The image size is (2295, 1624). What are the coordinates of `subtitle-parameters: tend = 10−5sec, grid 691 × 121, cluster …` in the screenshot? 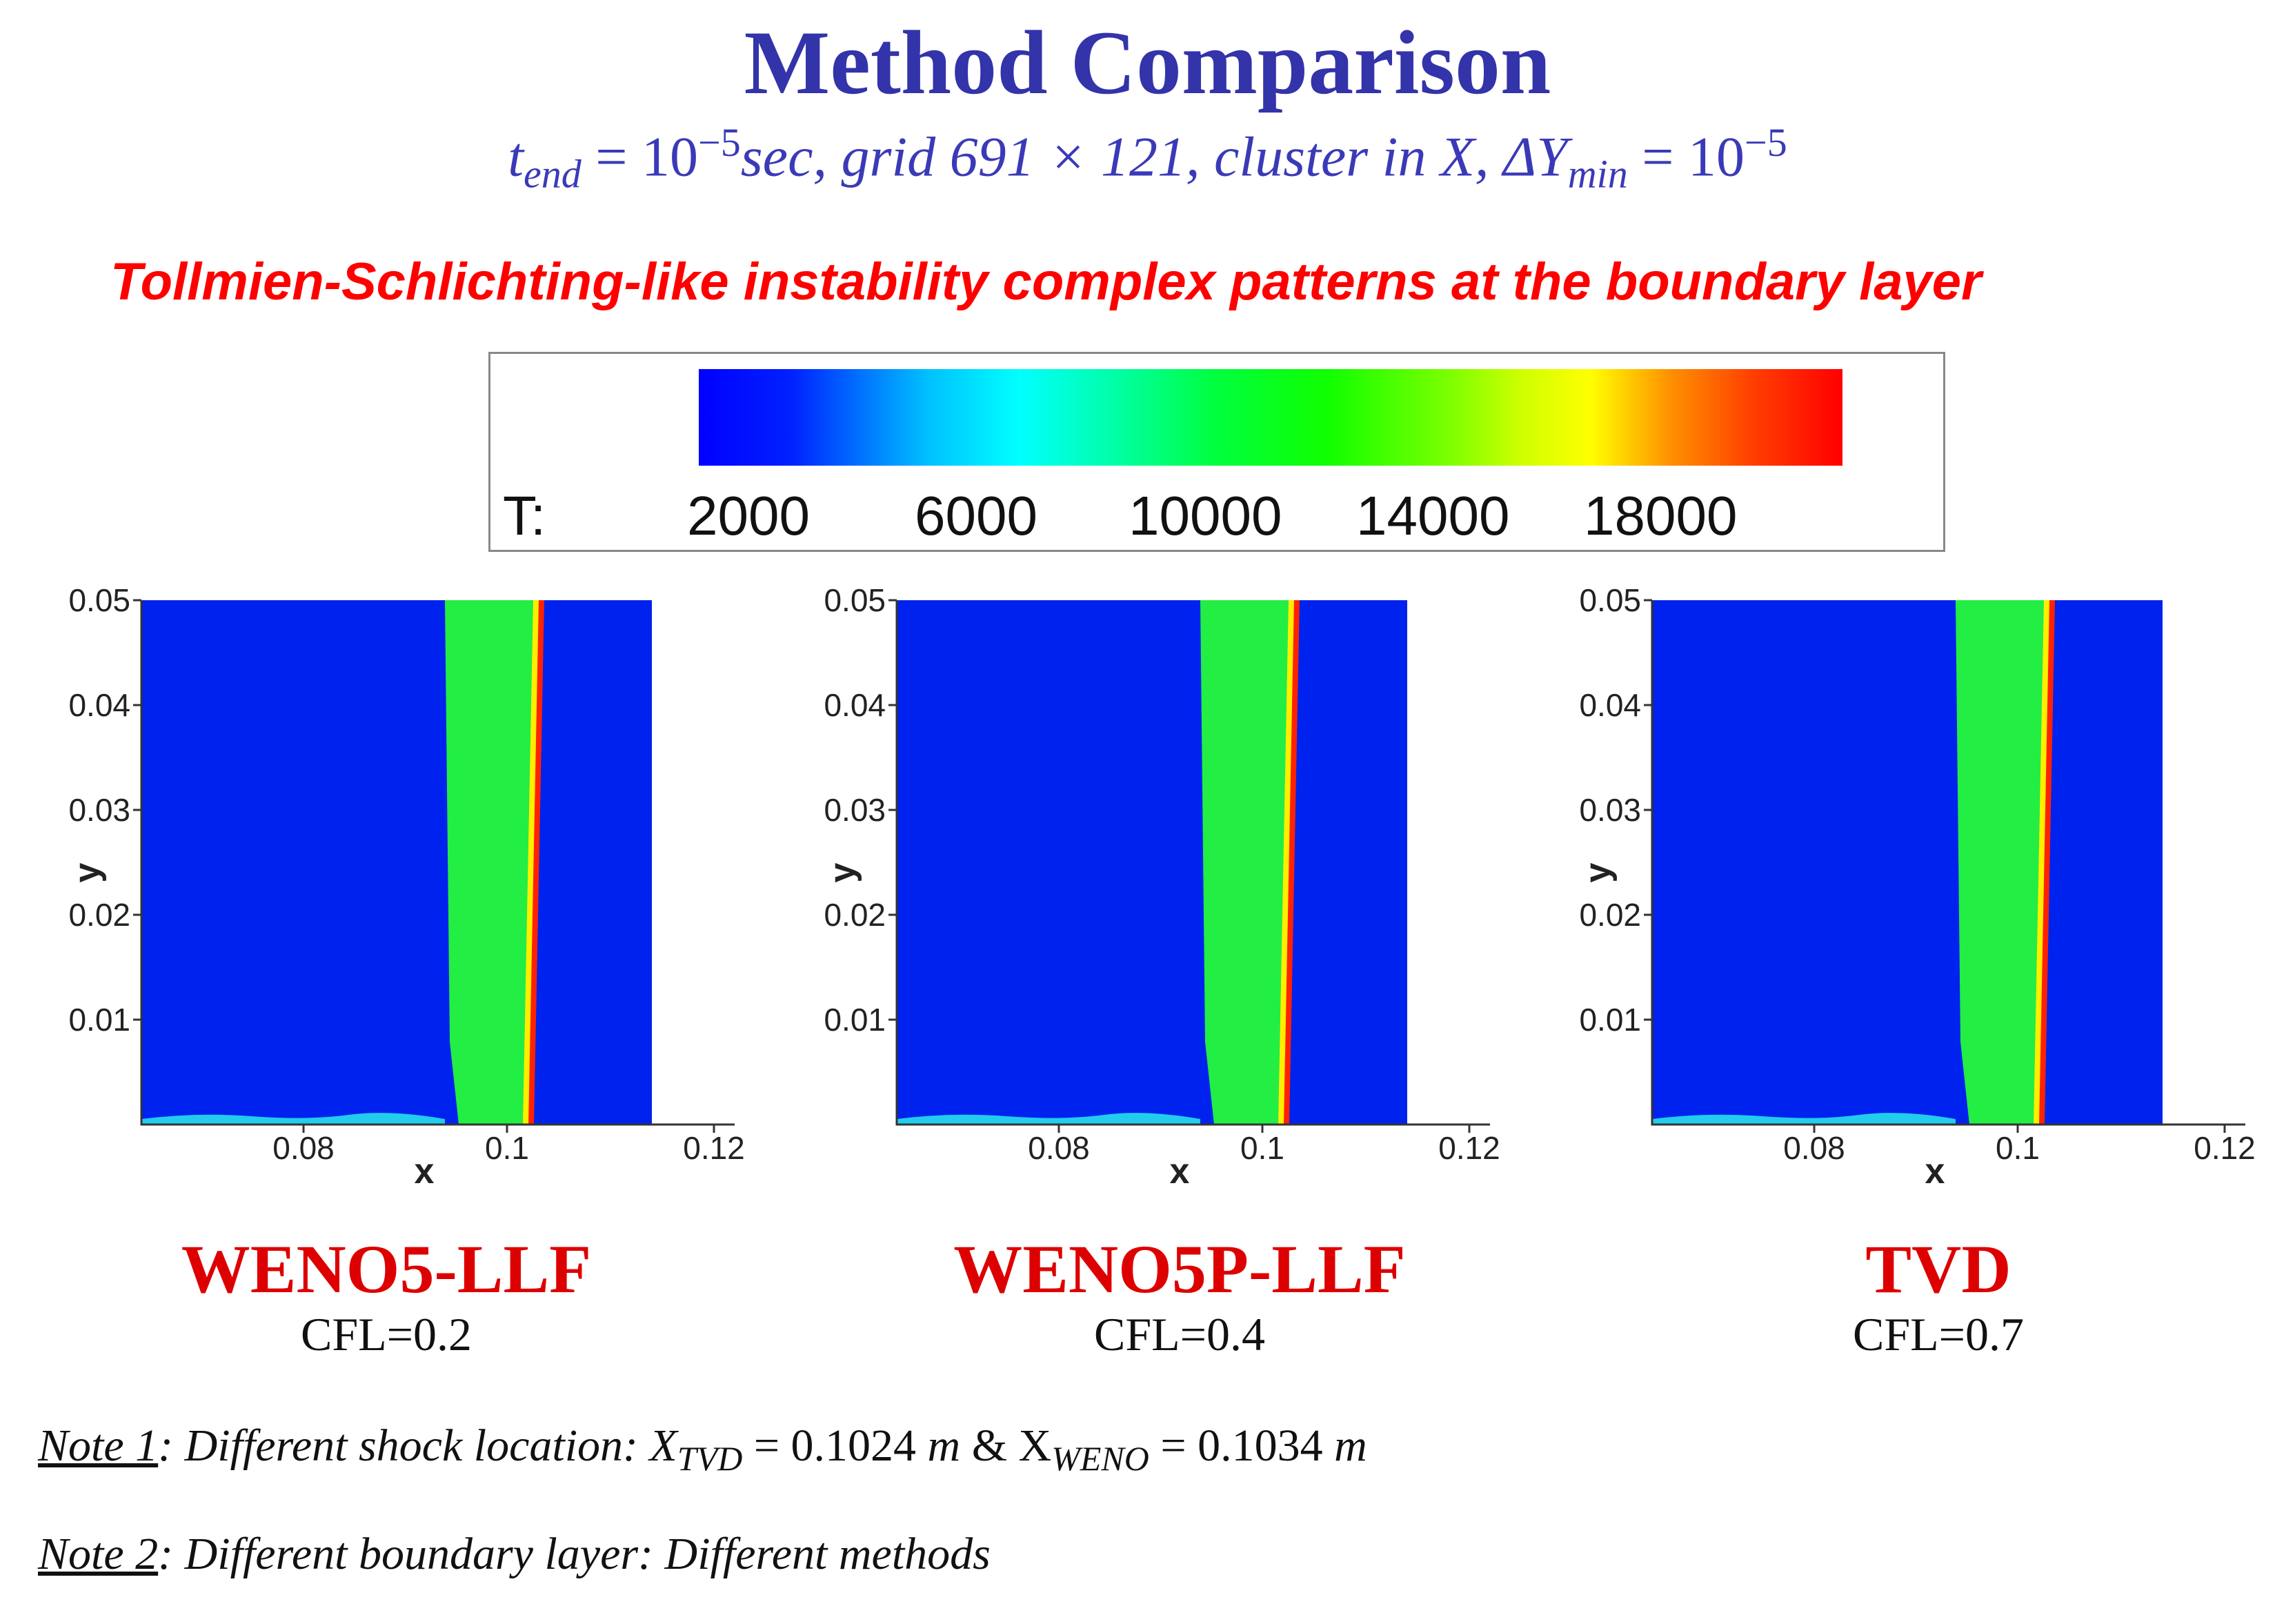 It's located at (1147, 158).